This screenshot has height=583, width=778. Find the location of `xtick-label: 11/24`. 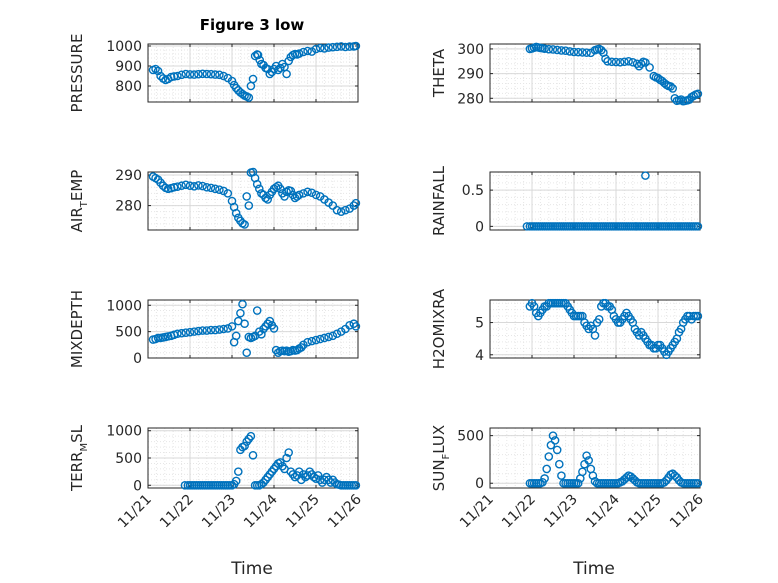

xtick-label: 11/24 is located at coordinates (603, 511).